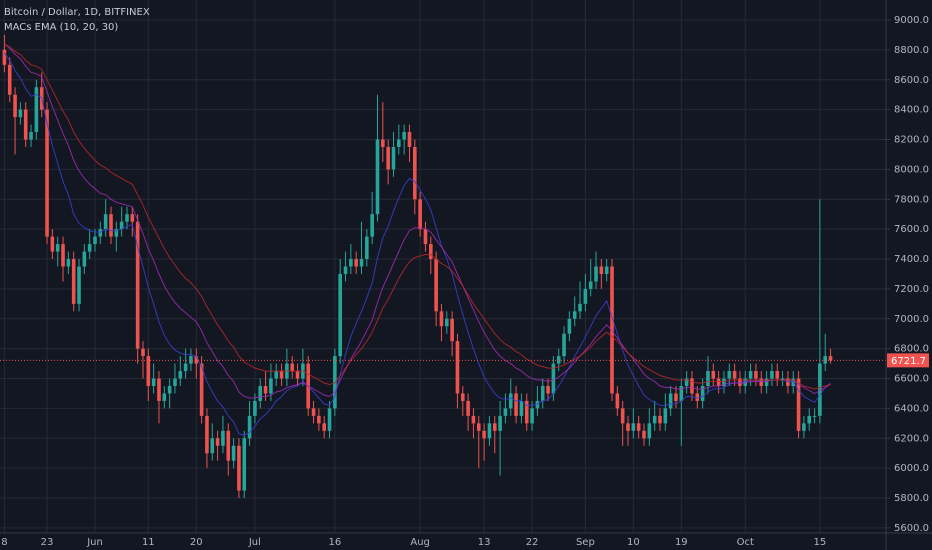 The width and height of the screenshot is (932, 550). Describe the element at coordinates (911, 438) in the screenshot. I see `y-tick-label: 6200.0` at that location.